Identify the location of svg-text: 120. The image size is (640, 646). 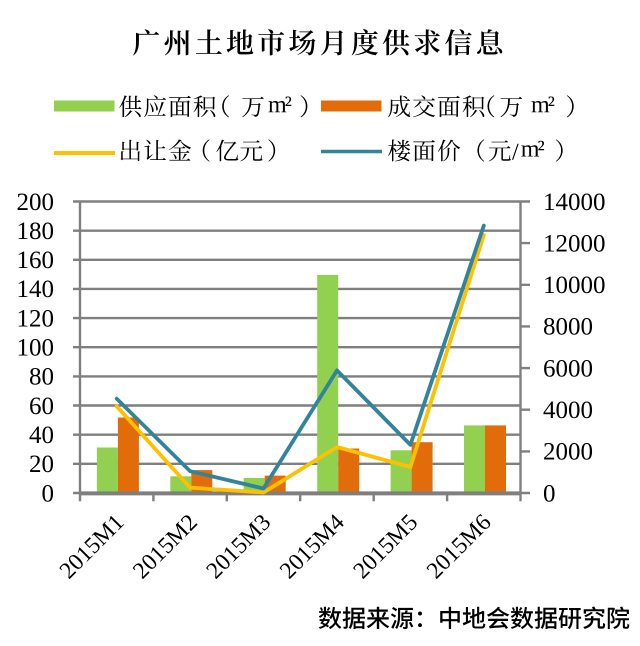
(36, 318).